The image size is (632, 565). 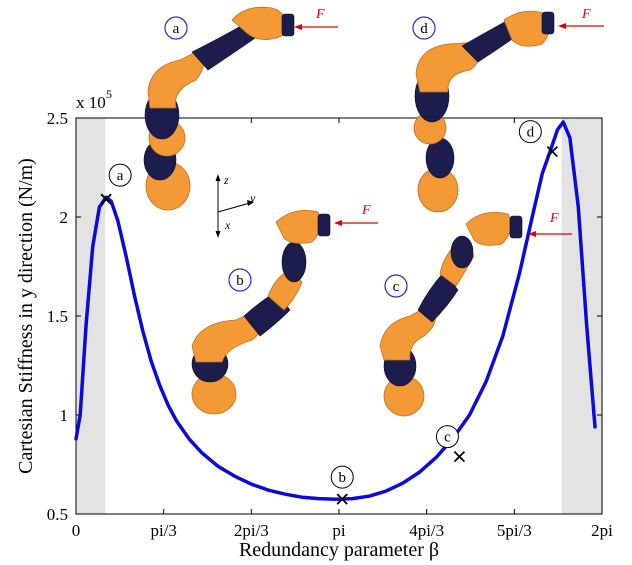 What do you see at coordinates (339, 530) in the screenshot?
I see `x-tick-label: pi` at bounding box center [339, 530].